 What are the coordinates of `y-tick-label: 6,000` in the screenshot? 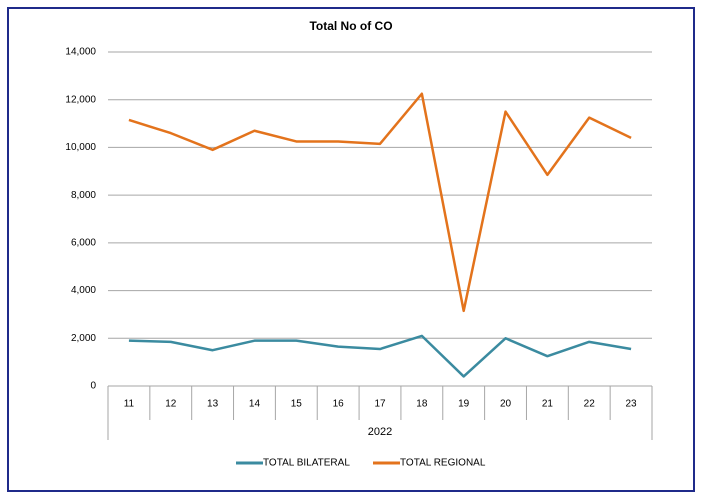 It's located at (83, 242).